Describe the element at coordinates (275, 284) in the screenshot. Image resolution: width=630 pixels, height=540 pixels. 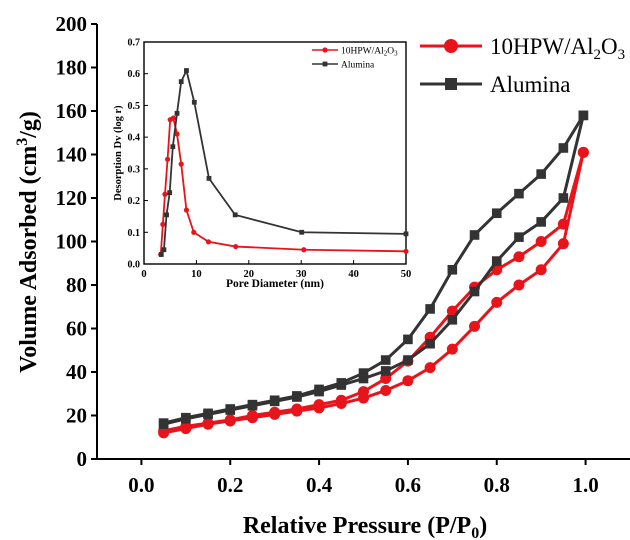
I see `inset-x-axis-label: Pore Diameter (nm)` at that location.